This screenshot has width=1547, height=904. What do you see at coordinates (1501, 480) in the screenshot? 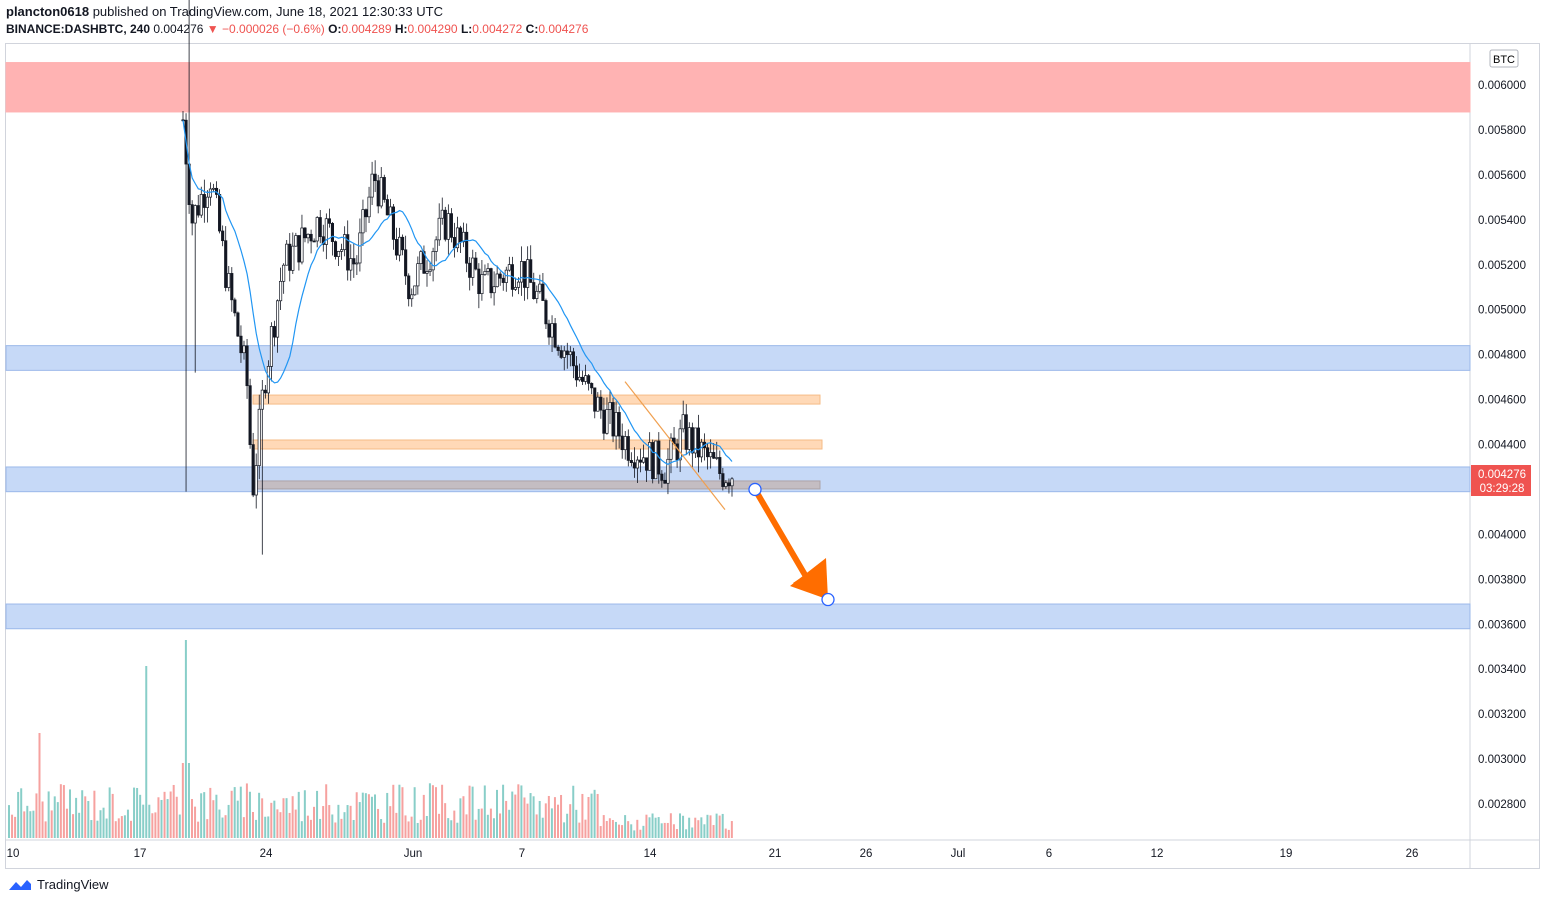
I see `last-price-badge` at bounding box center [1501, 480].